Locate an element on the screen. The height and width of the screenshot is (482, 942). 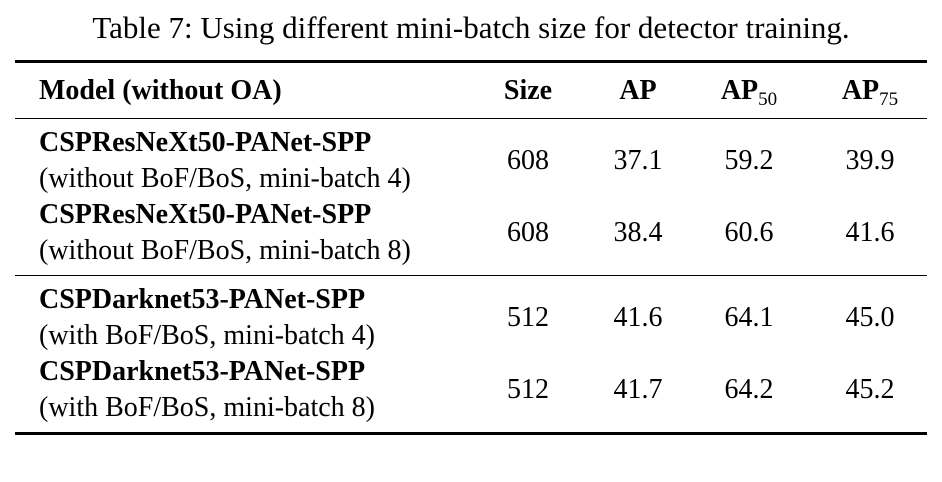
model-desc: (without BoF/BoS, mini-batch 8) is located at coordinates (225, 250).